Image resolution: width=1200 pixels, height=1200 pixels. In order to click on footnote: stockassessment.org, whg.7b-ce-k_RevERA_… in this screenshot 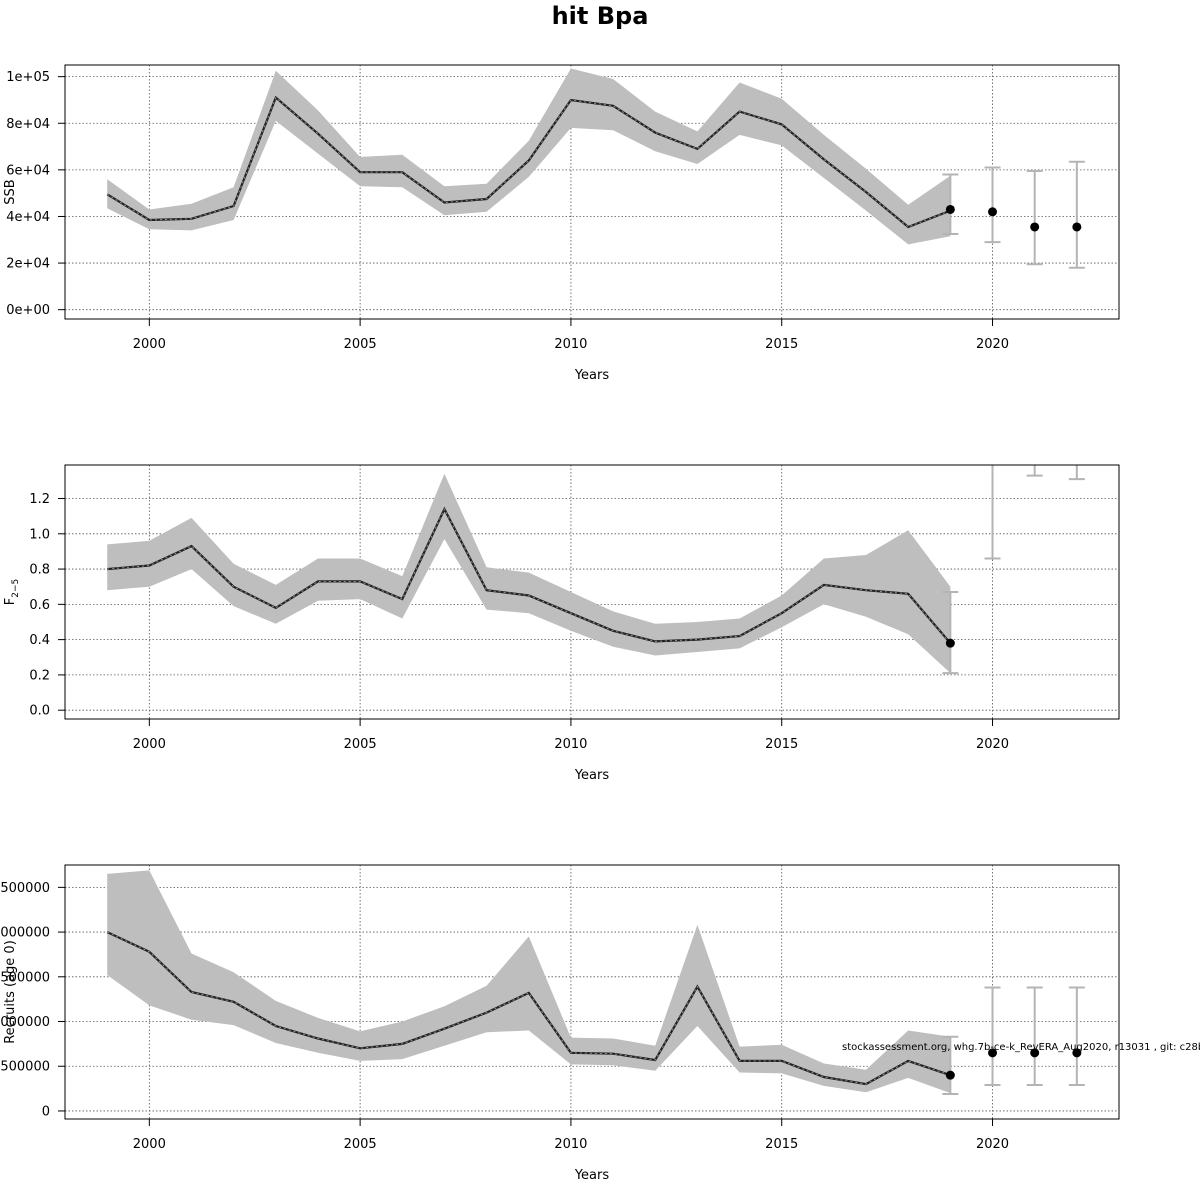, I will do `click(1021, 1047)`.